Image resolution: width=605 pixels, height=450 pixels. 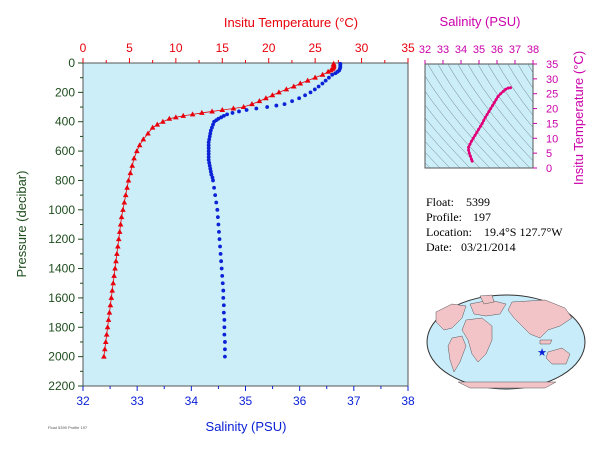 What do you see at coordinates (497, 50) in the screenshot?
I see `ts-salinity-tick-label: 36` at bounding box center [497, 50].